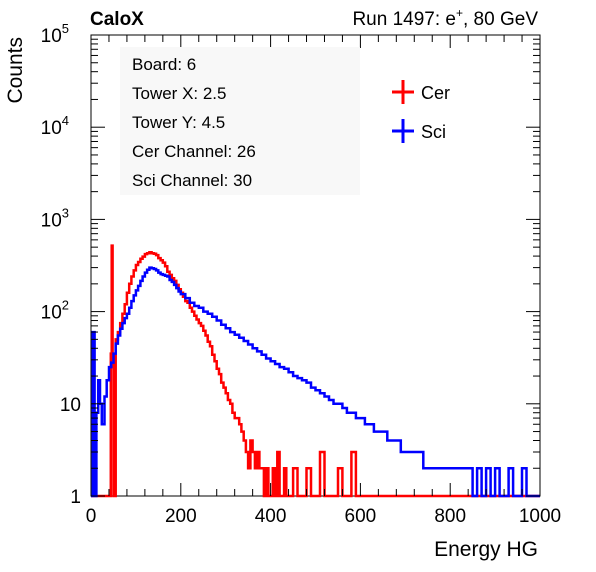 The width and height of the screenshot is (596, 572). Describe the element at coordinates (117, 19) in the screenshot. I see `brand-label: CaloX` at that location.